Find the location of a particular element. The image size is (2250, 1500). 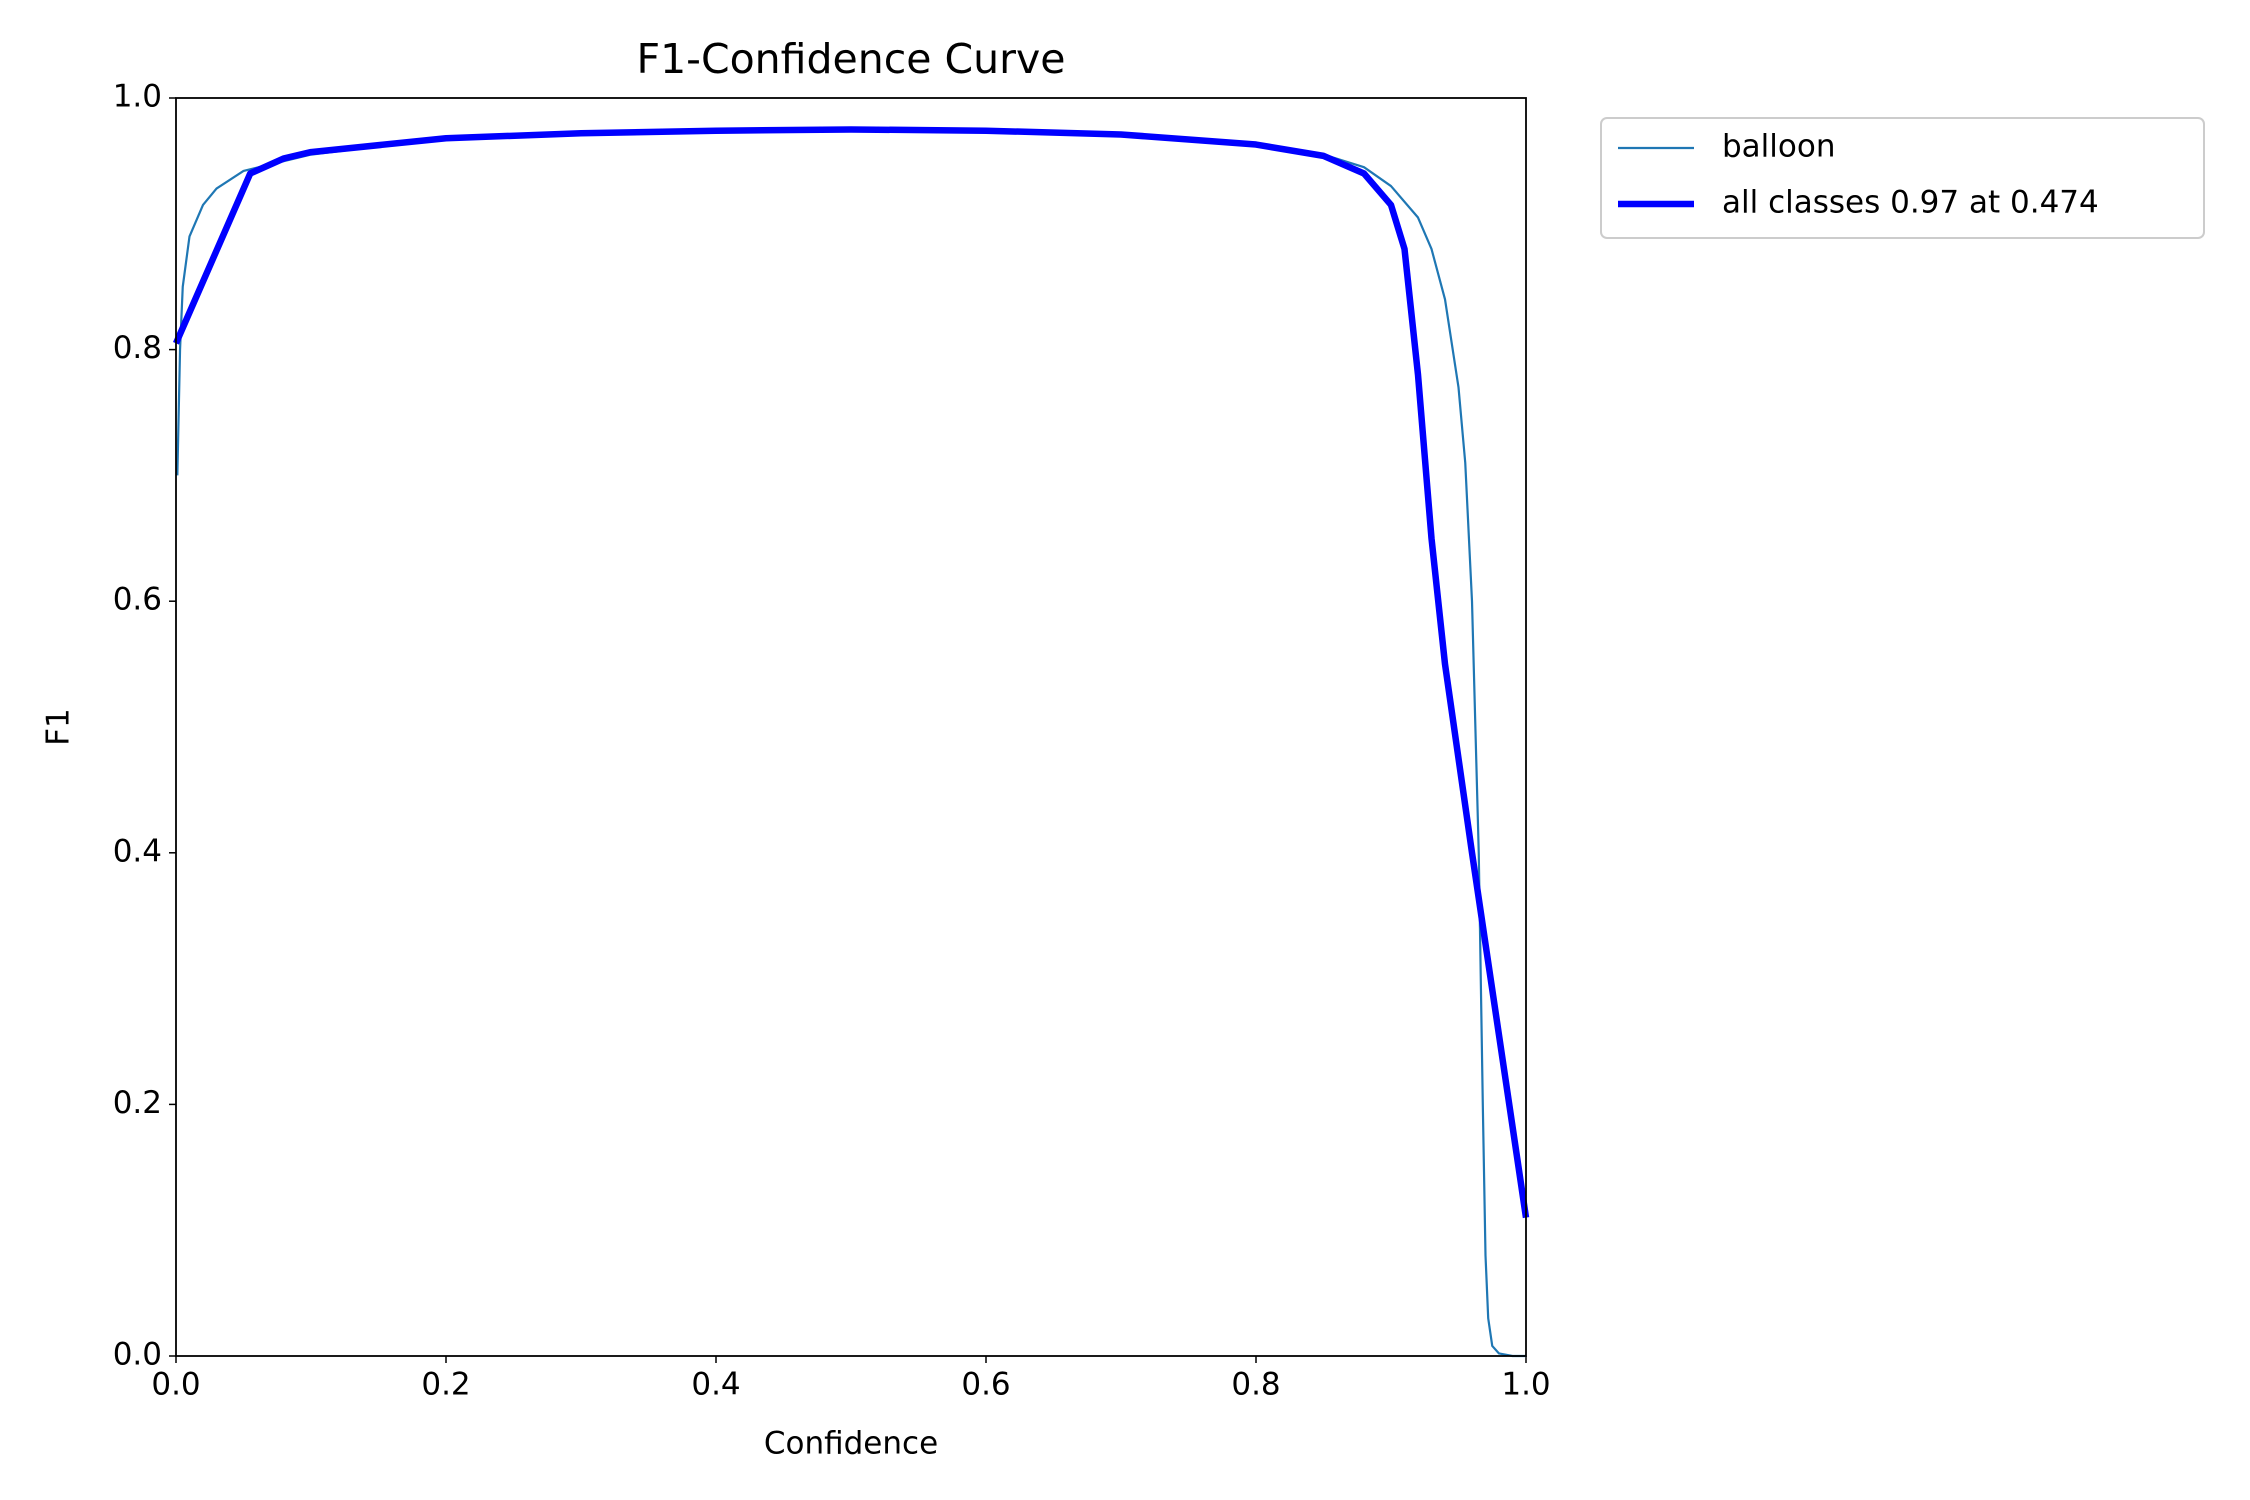

legend-box is located at coordinates (1902, 178).